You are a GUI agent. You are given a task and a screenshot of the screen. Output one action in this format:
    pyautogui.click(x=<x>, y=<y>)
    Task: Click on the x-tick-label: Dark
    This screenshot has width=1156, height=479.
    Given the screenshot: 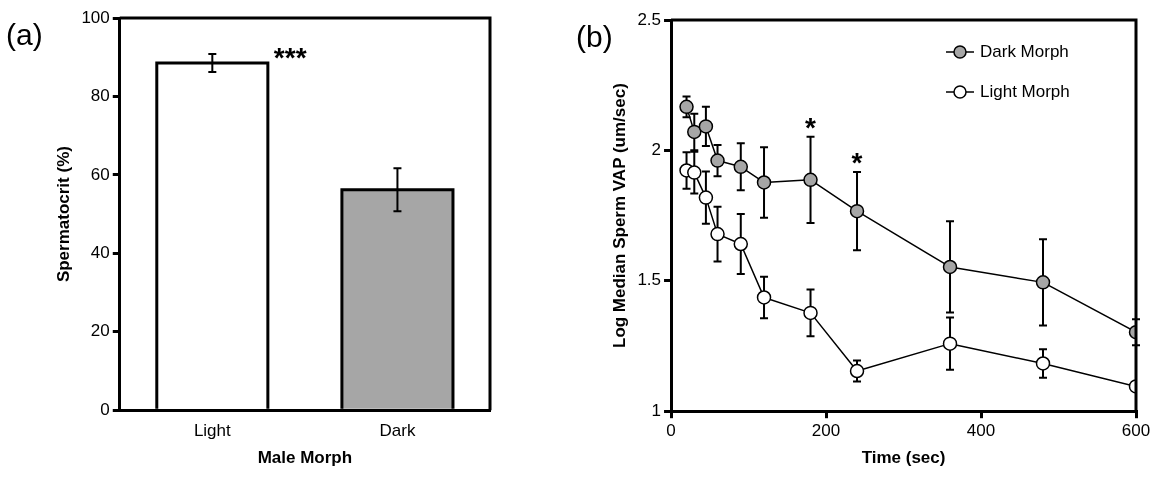 What is the action you would take?
    pyautogui.click(x=397, y=431)
    